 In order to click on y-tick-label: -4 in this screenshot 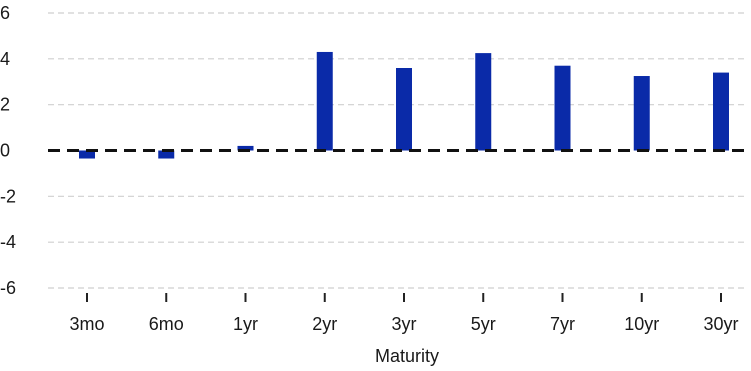, I will do `click(8, 242)`.